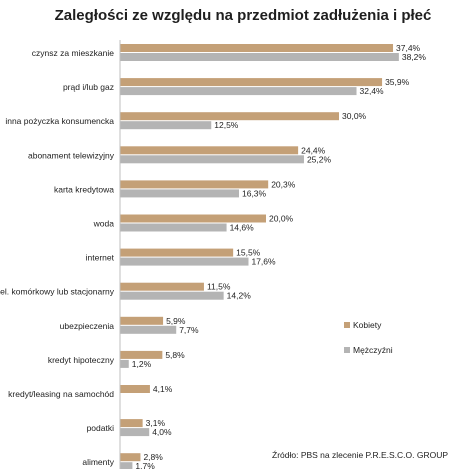 This screenshot has height=469, width=450. I want to click on data-label: 14,6%, so click(242, 228).